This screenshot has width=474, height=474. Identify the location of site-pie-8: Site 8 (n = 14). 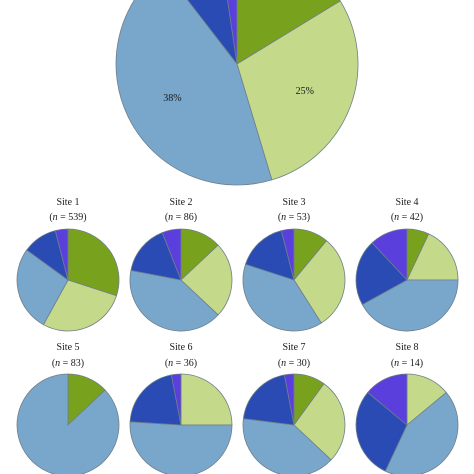
(407, 408).